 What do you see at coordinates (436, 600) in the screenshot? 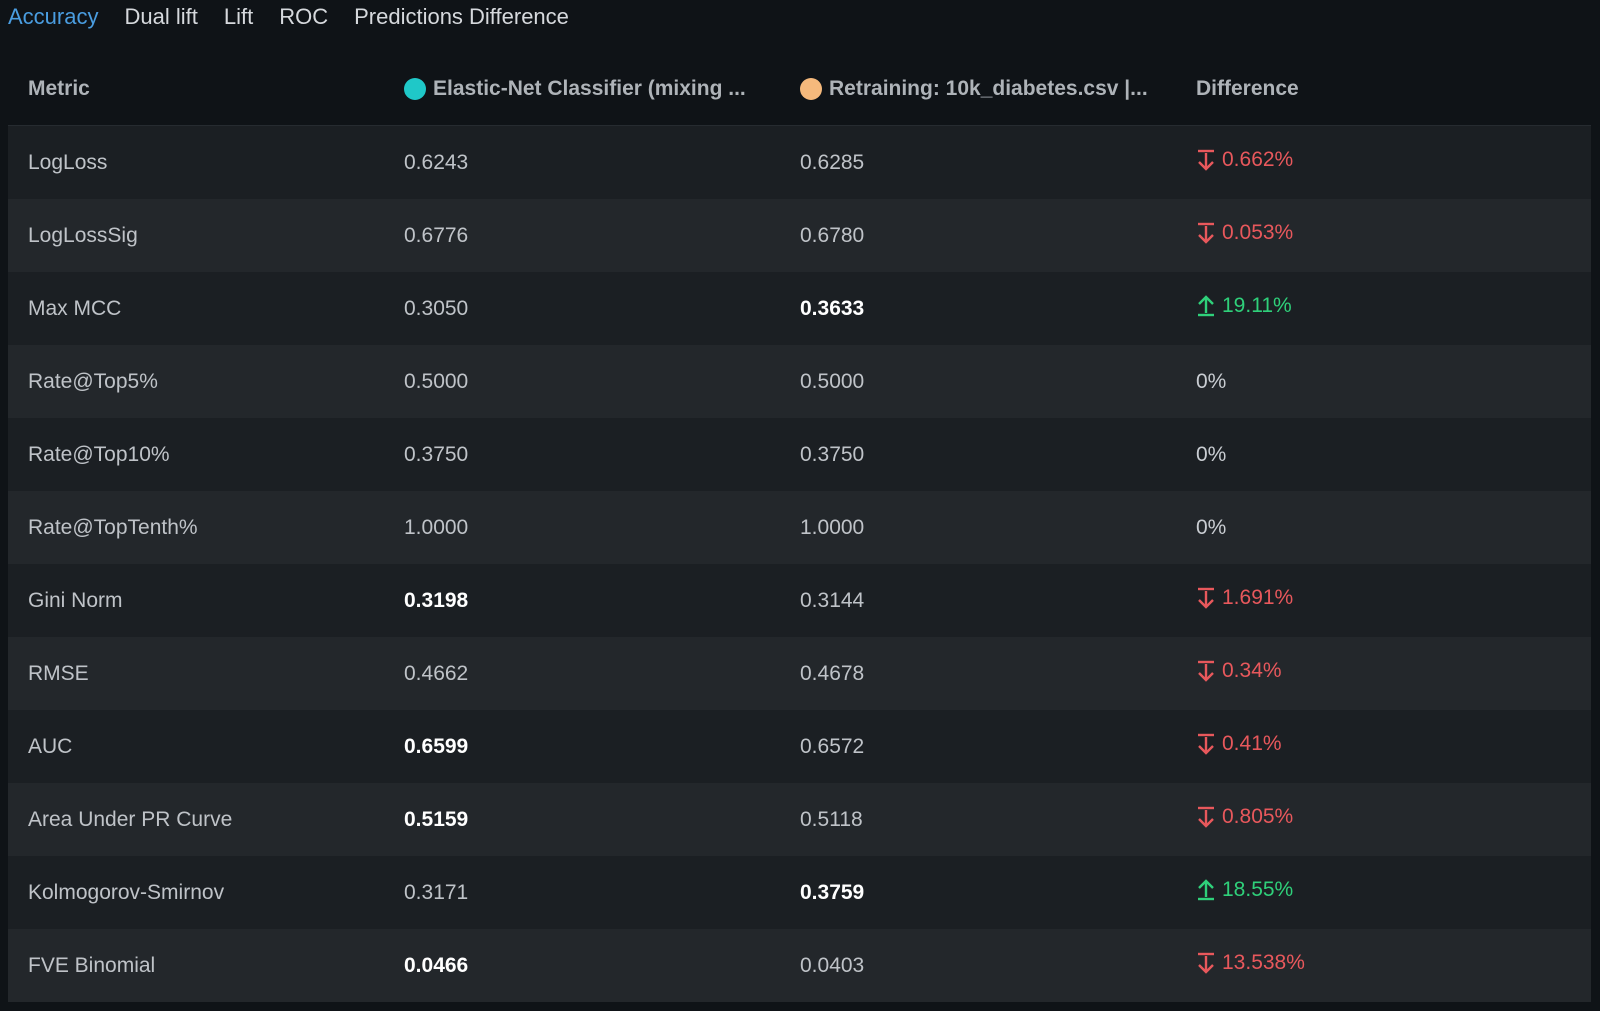
I see `model-a-value: 0.3198` at bounding box center [436, 600].